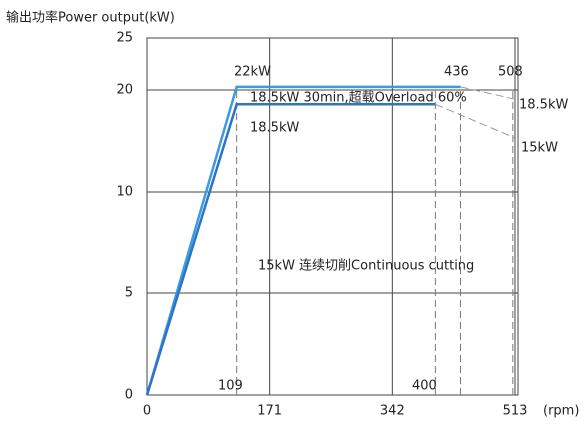 The image size is (585, 424). Describe the element at coordinates (129, 395) in the screenshot. I see `y-tick-label: 0` at that location.